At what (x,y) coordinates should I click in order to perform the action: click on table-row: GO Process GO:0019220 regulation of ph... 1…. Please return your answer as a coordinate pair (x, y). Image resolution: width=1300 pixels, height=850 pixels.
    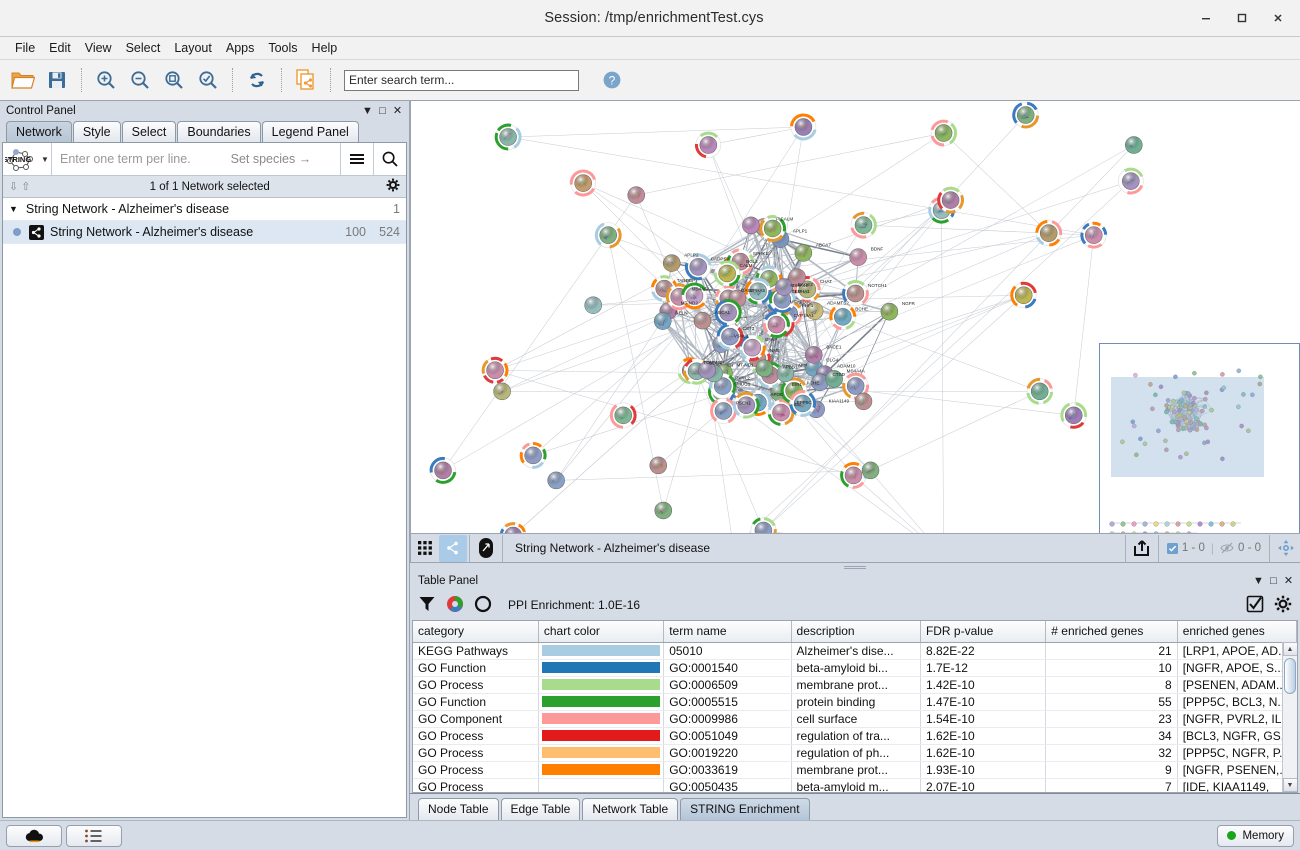
    Looking at the image, I should click on (855, 753).